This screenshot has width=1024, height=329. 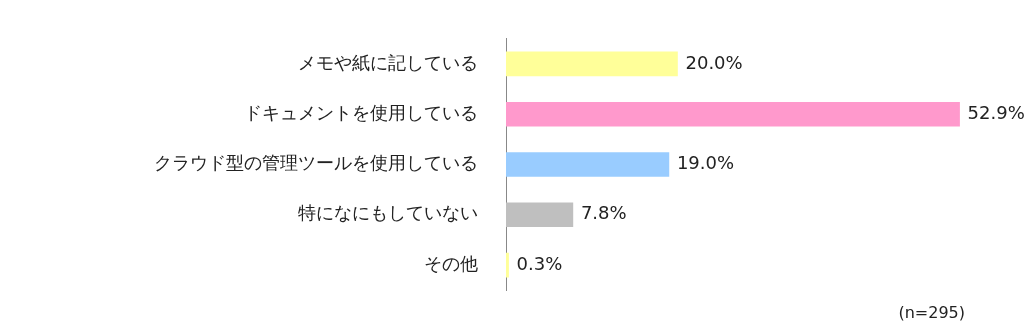 I want to click on y-tick-label: その他, so click(x=451, y=263).